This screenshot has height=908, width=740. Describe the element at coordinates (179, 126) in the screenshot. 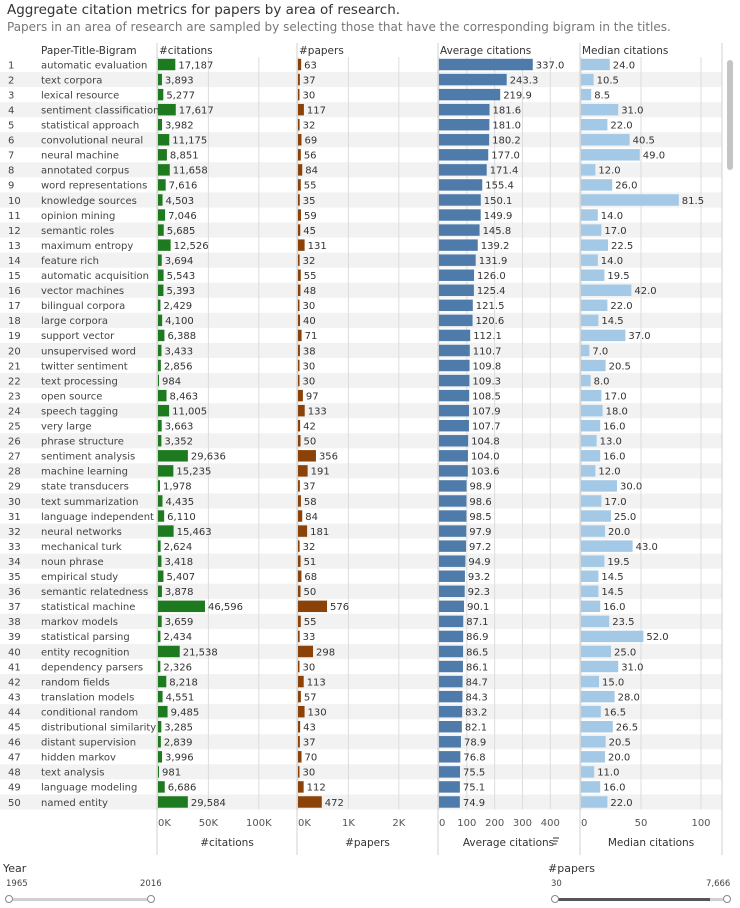

I see `value-label-citations: 3,982` at that location.